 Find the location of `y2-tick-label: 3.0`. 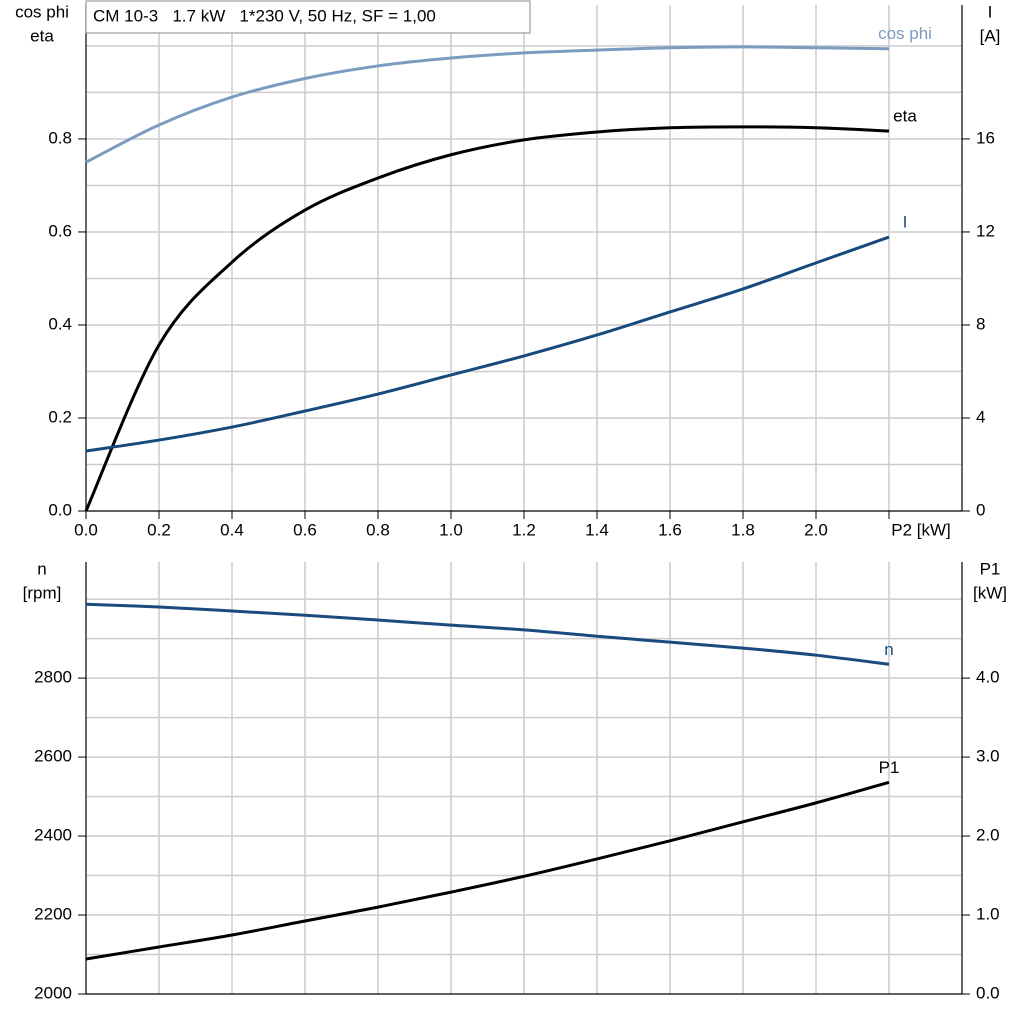

y2-tick-label: 3.0 is located at coordinates (988, 756).